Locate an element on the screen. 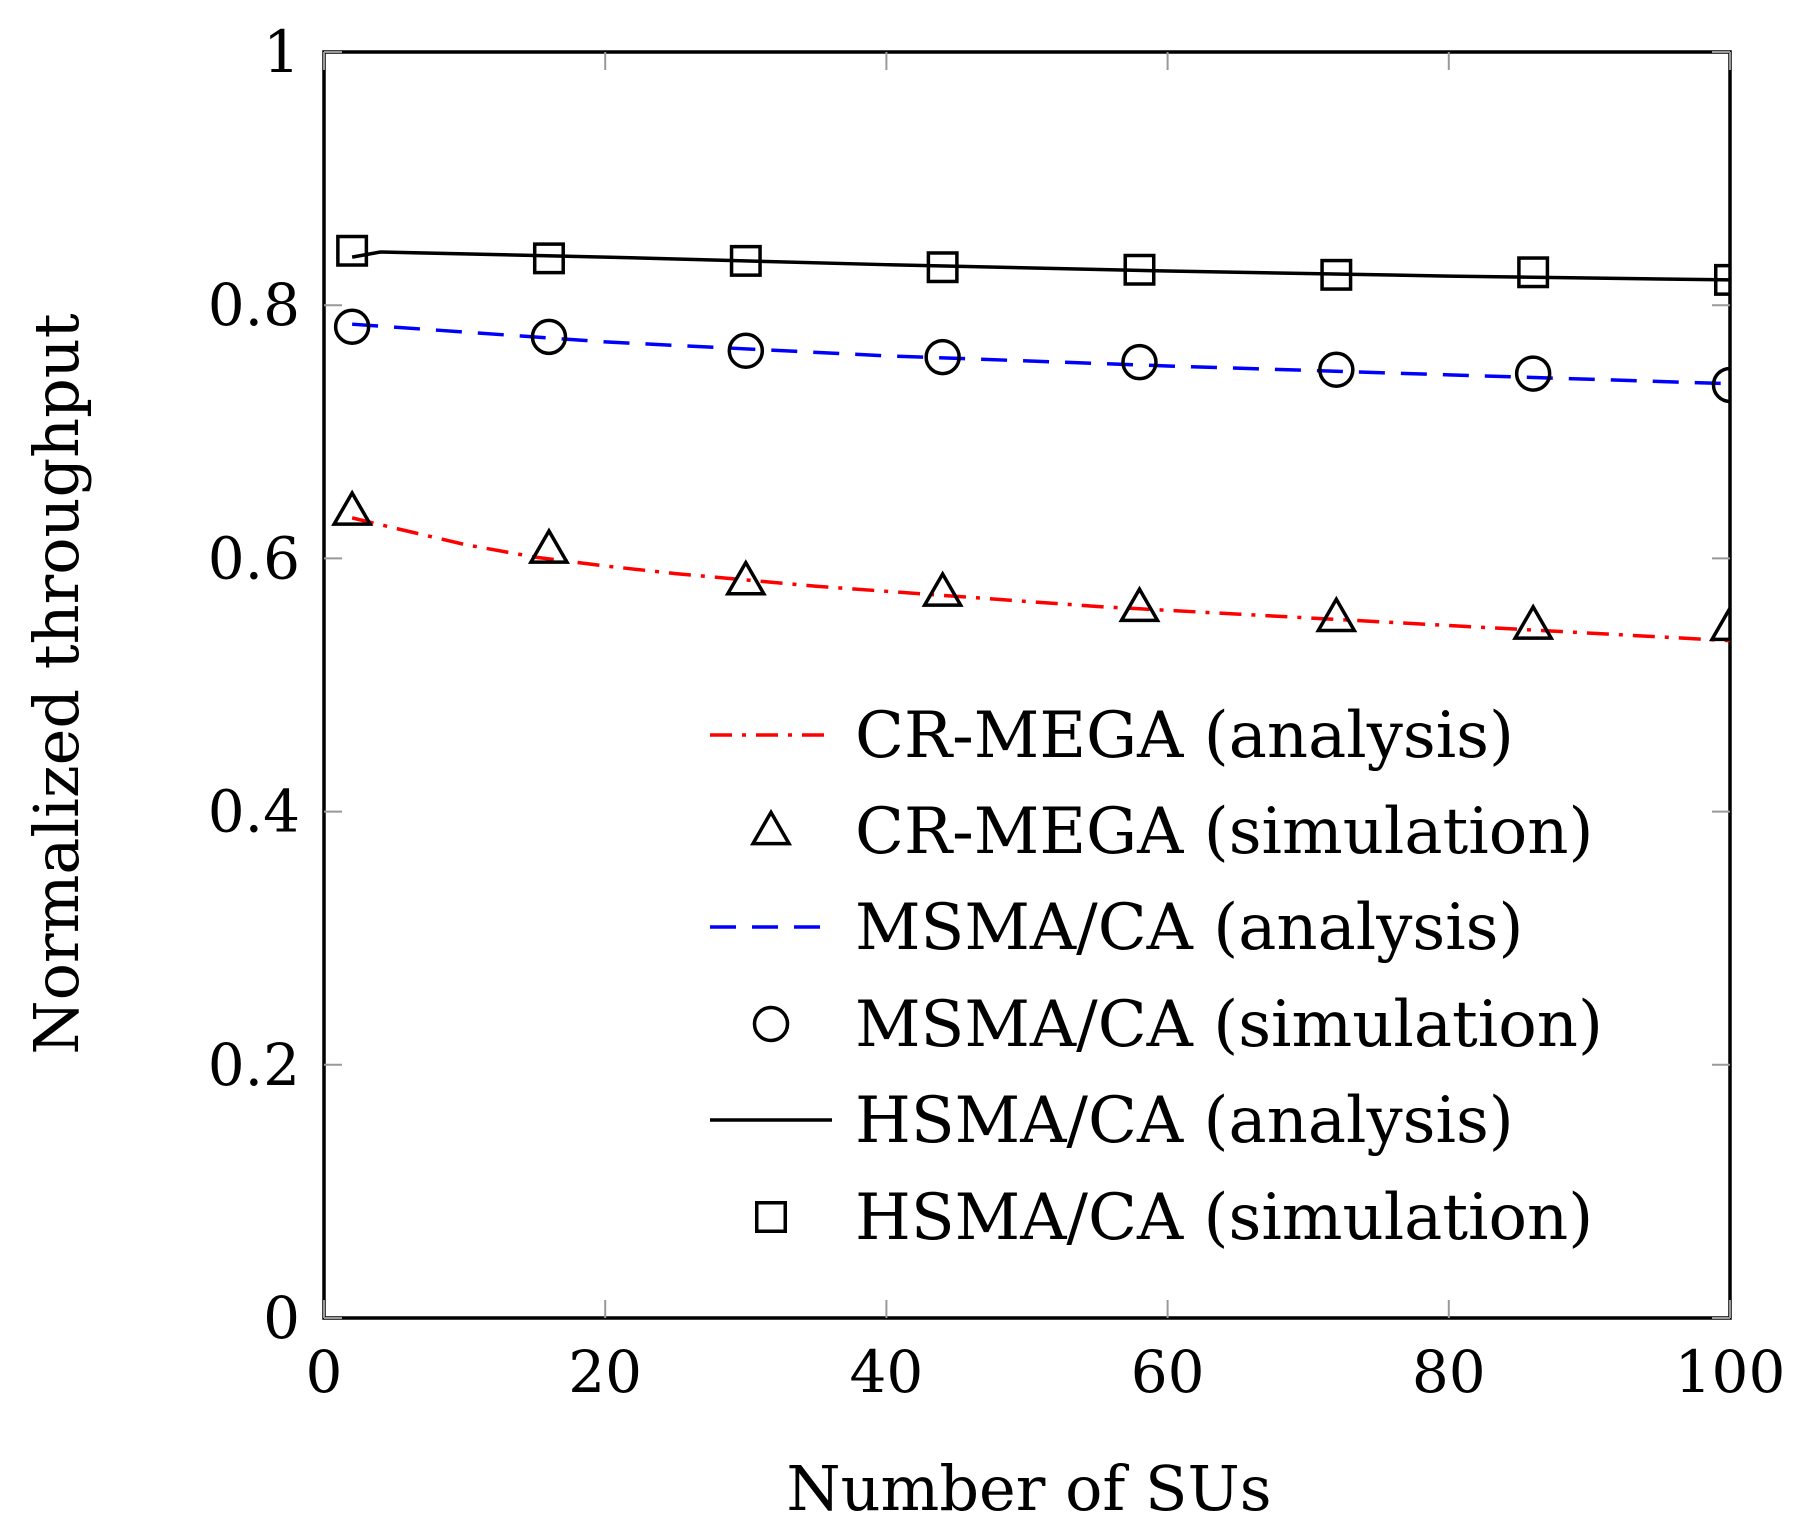 The image size is (1798, 1528). legend-entry-hsma-ca-simulation: HSMA/CA (simulation) is located at coordinates (1174, 1218).